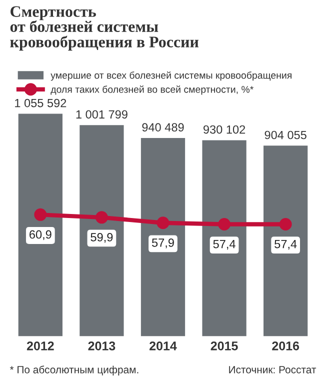 The image size is (326, 380). What do you see at coordinates (40, 345) in the screenshot?
I see `x-tick-label: 2012` at bounding box center [40, 345].